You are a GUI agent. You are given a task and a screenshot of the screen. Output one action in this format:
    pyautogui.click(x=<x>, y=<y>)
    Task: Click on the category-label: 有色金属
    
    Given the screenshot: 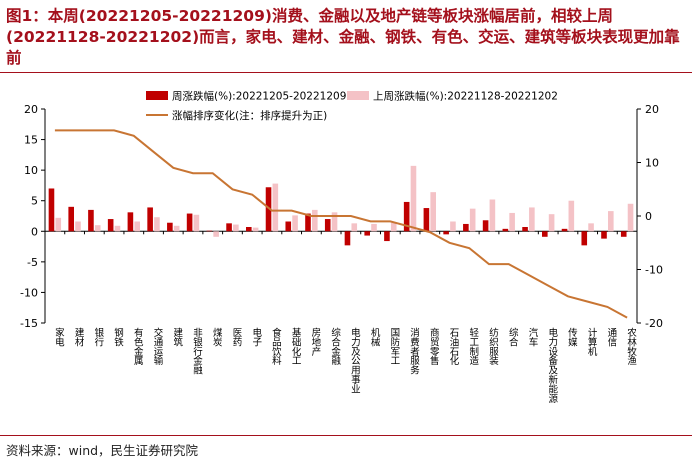 What is the action you would take?
    pyautogui.click(x=139, y=347)
    